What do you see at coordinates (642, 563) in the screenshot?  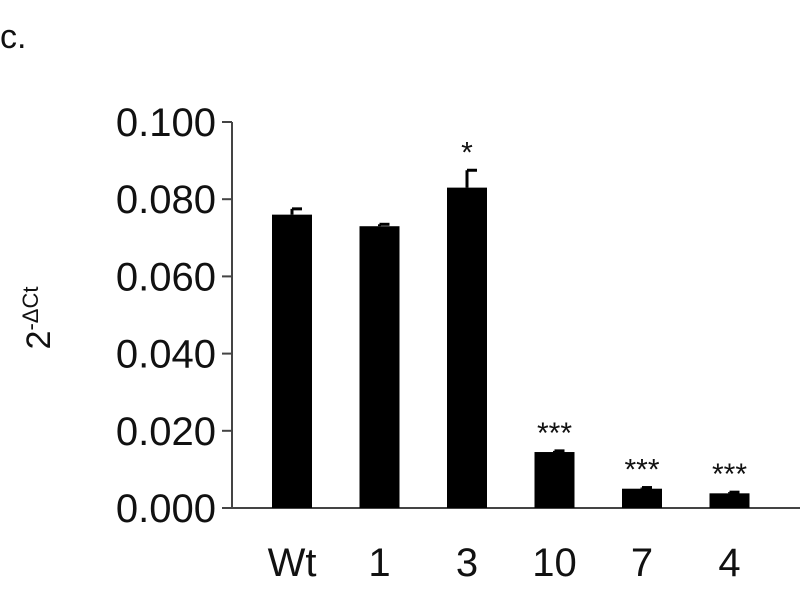 I see `x-tick-label: 7` at bounding box center [642, 563].